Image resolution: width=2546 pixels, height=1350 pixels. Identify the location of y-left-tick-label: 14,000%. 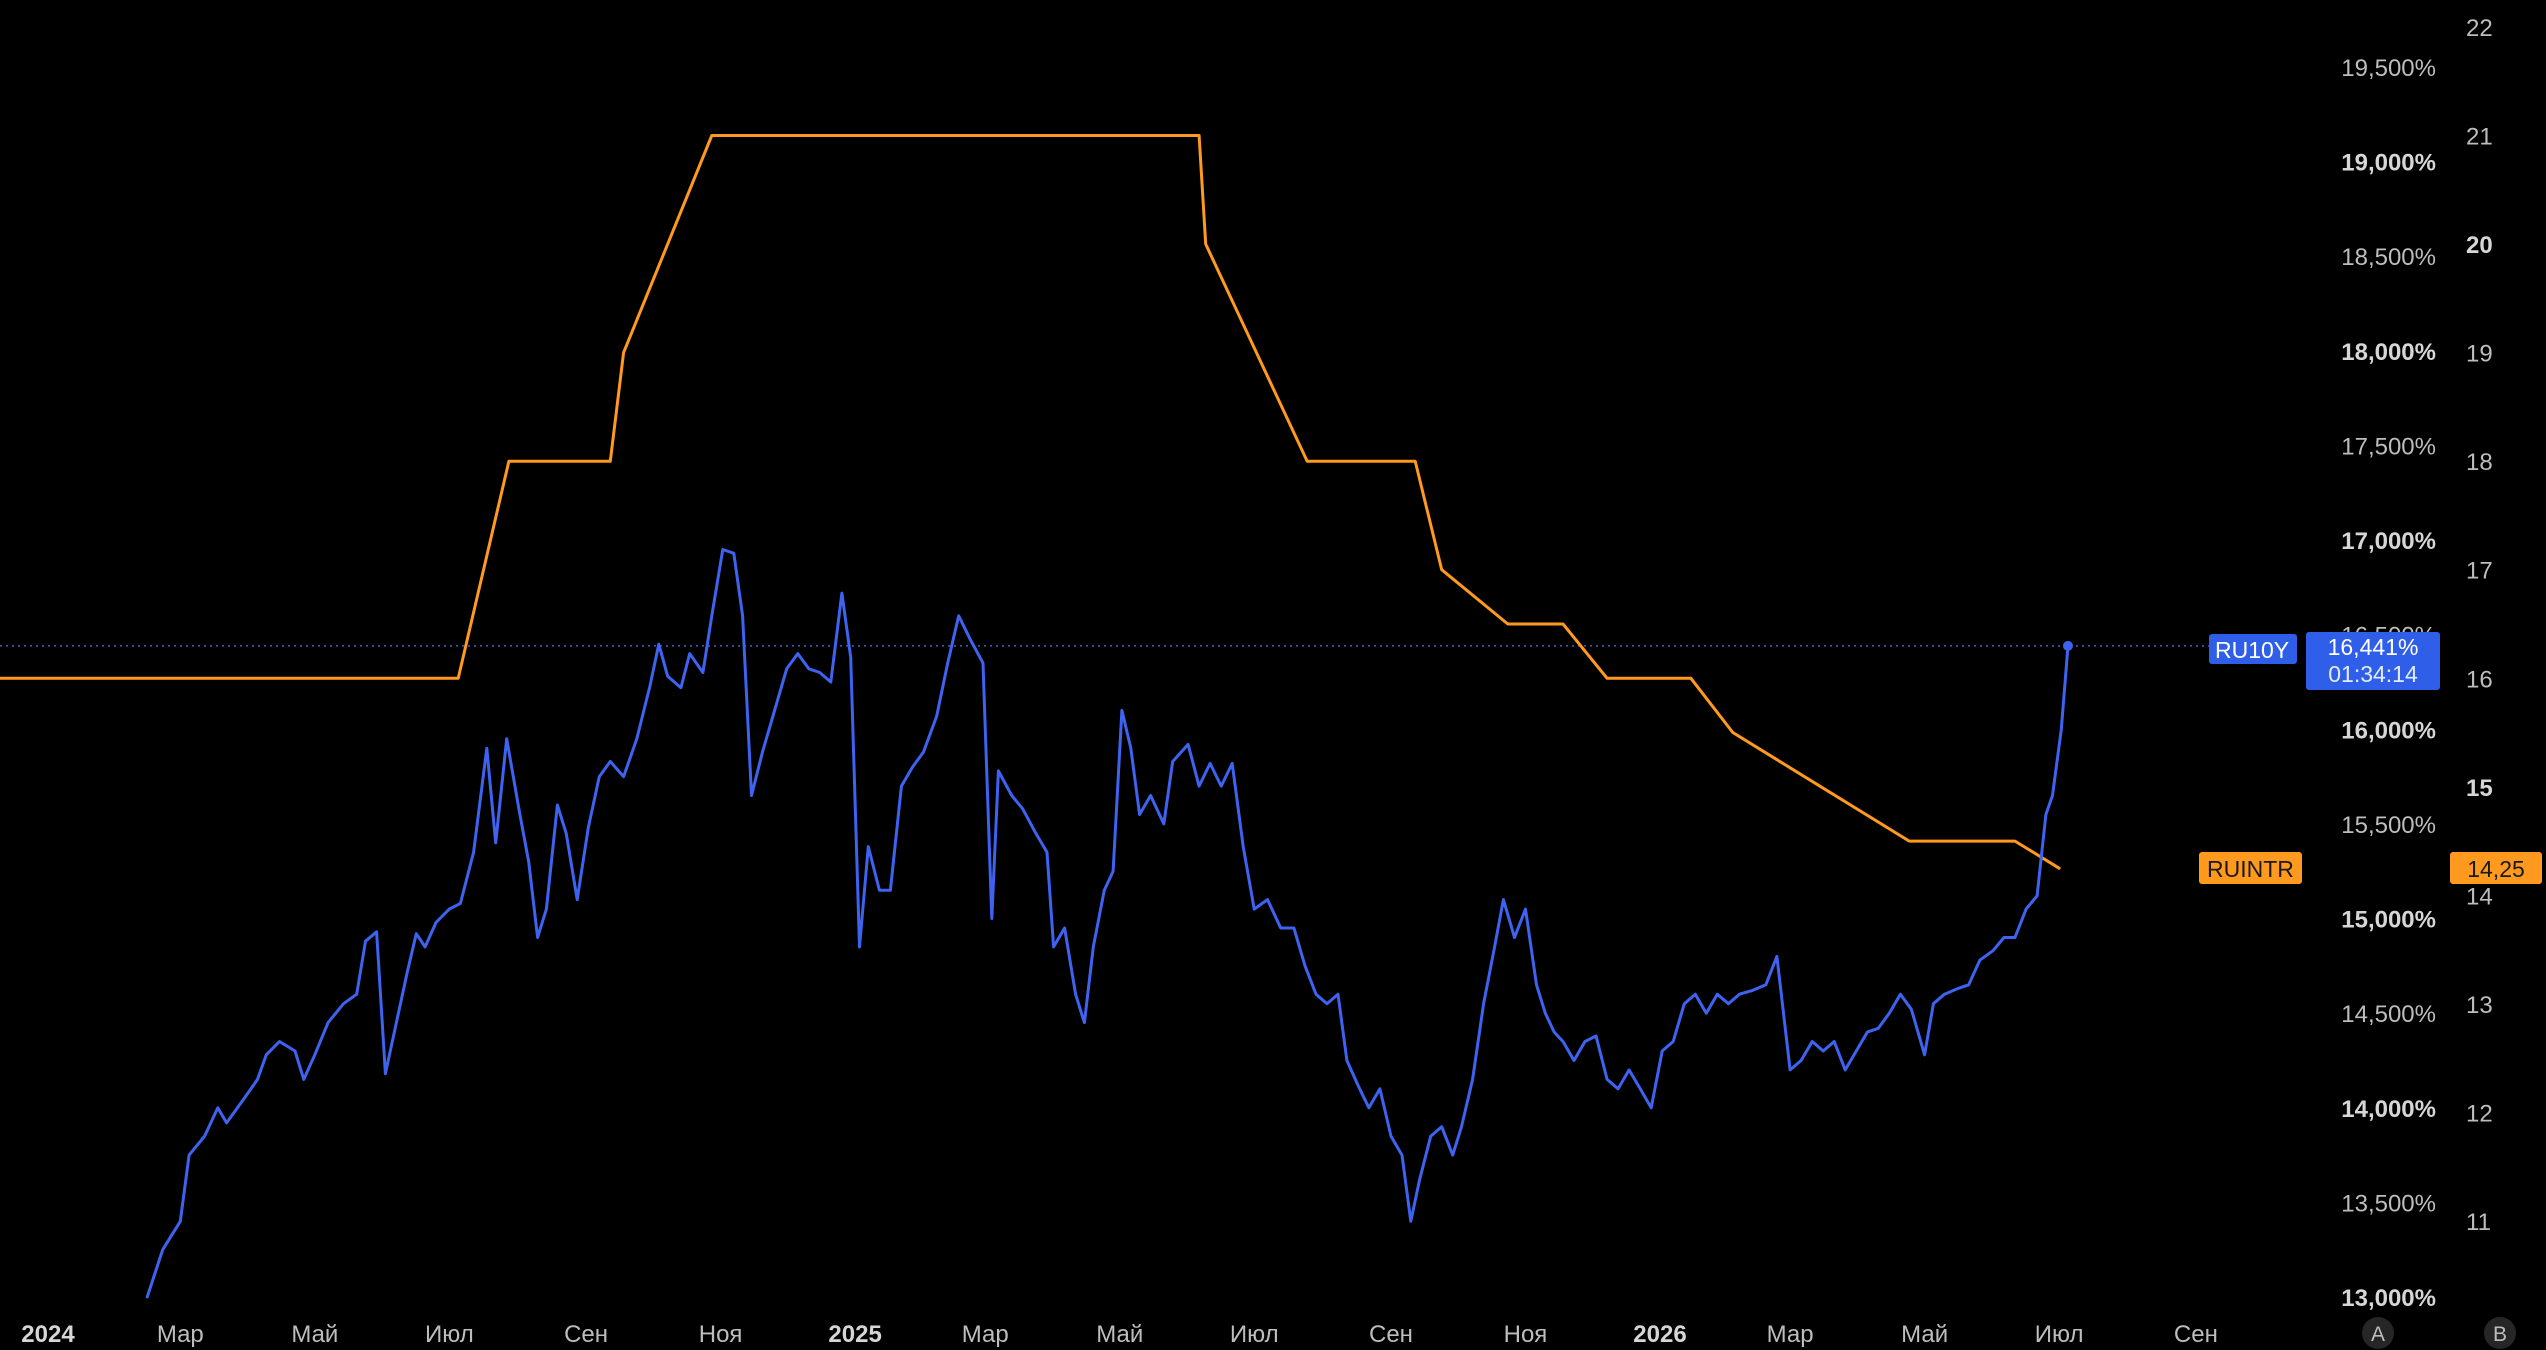
(2388, 1109).